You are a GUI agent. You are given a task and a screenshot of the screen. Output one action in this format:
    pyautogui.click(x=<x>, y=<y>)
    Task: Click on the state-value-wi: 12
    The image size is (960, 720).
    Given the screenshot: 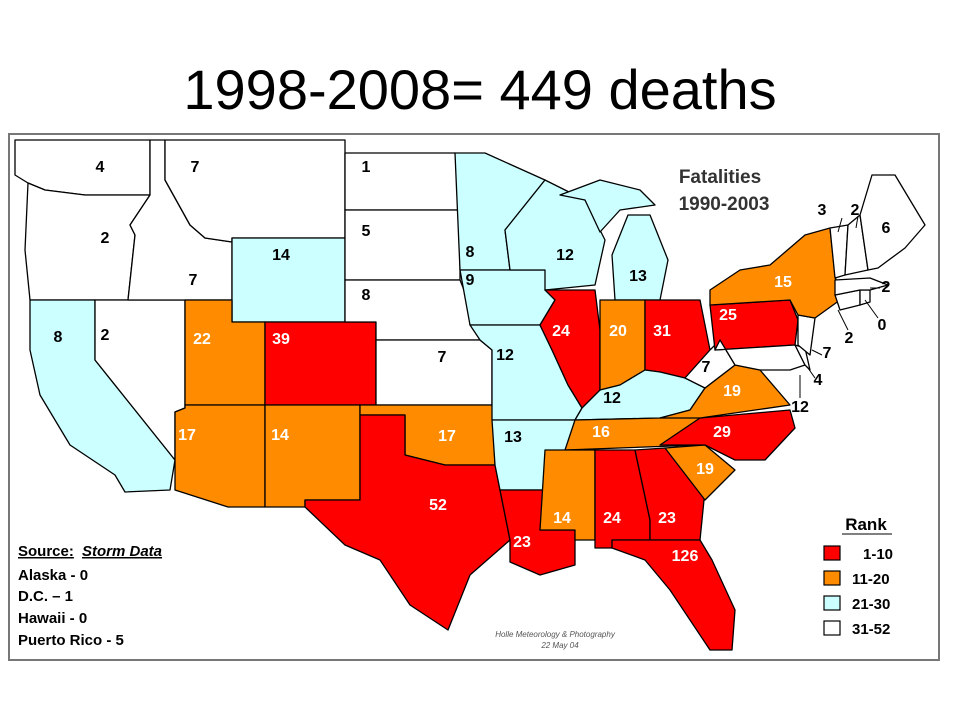 What is the action you would take?
    pyautogui.click(x=565, y=255)
    